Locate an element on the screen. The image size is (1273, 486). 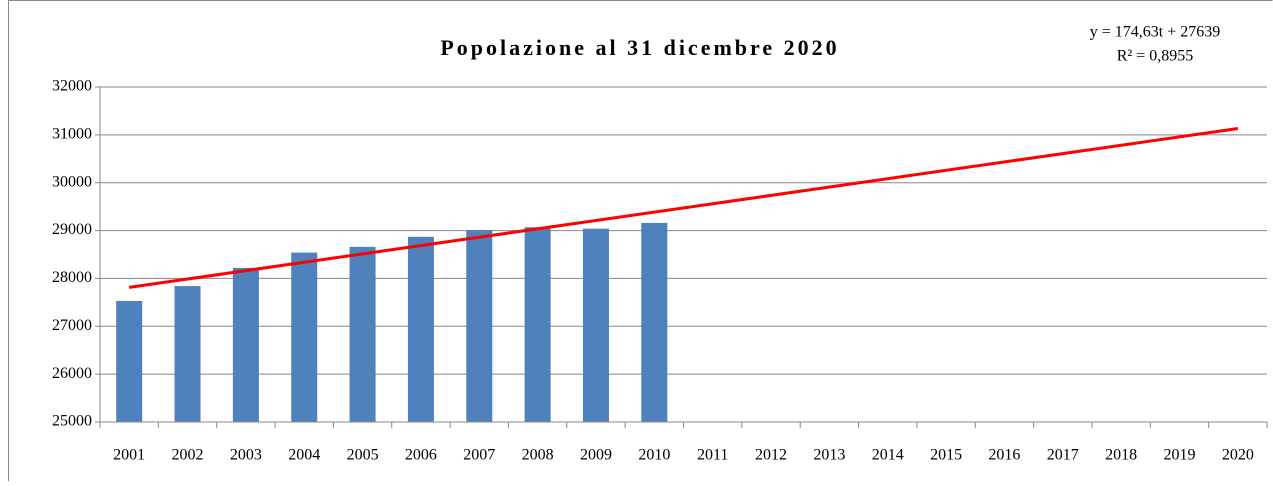
y-tick-label: 28000 is located at coordinates (72, 277).